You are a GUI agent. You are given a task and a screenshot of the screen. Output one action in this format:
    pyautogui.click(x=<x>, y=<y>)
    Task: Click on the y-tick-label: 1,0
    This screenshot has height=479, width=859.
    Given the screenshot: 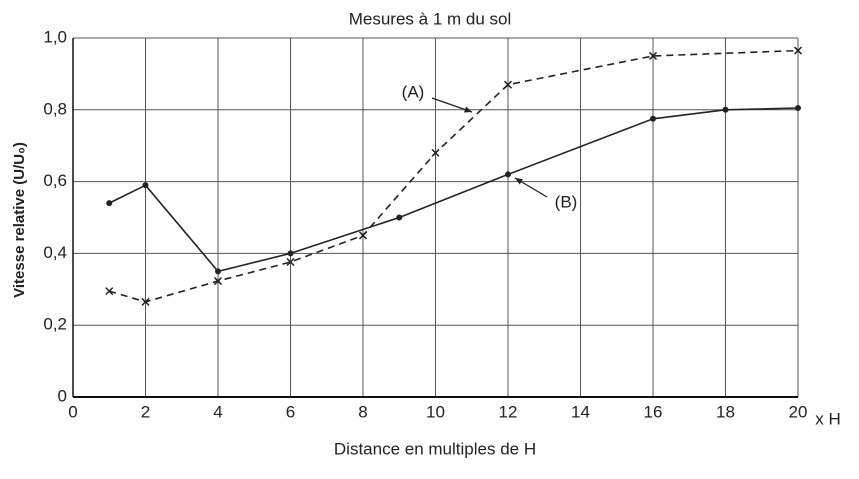 What is the action you would take?
    pyautogui.click(x=55, y=36)
    